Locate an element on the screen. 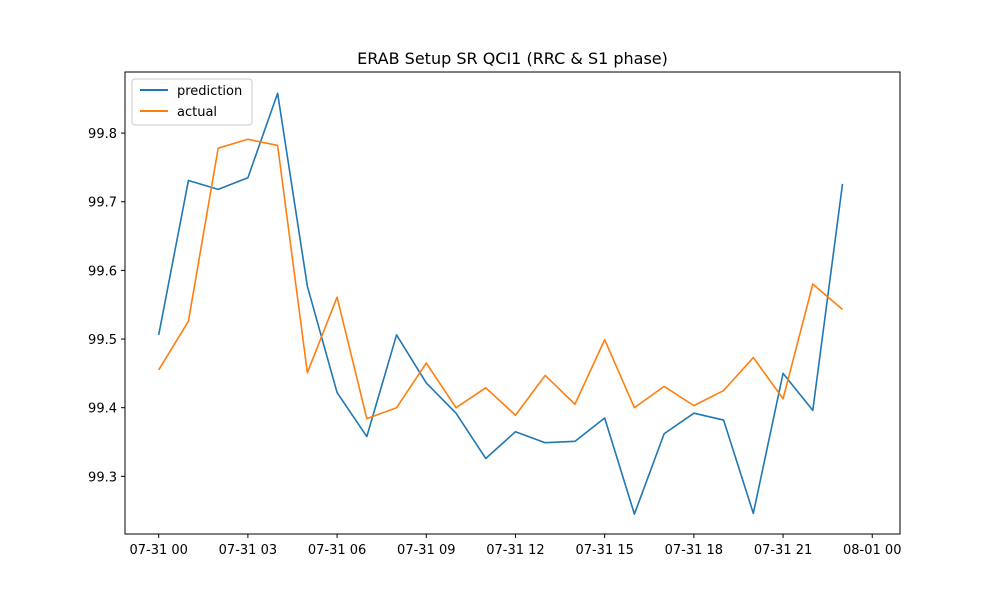 This screenshot has height=600, width=1000. y-tick-label: 99.6 is located at coordinates (102, 271).